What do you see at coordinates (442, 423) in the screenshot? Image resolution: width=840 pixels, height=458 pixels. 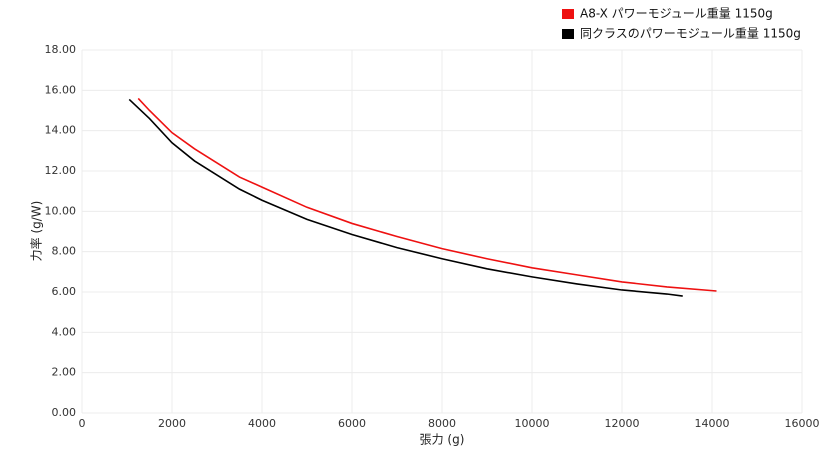 I see `x-tick-label: 8000` at bounding box center [442, 423].